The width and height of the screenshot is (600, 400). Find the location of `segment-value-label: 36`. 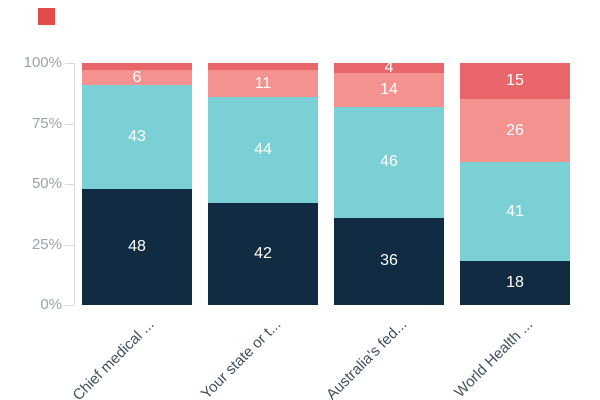

segment-value-label: 36 is located at coordinates (389, 261).